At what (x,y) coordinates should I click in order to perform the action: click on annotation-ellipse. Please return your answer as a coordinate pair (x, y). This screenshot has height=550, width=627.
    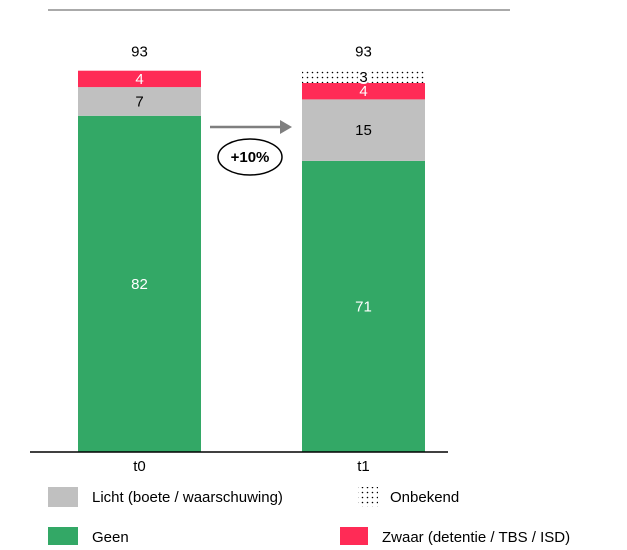
    Looking at the image, I should click on (250, 157).